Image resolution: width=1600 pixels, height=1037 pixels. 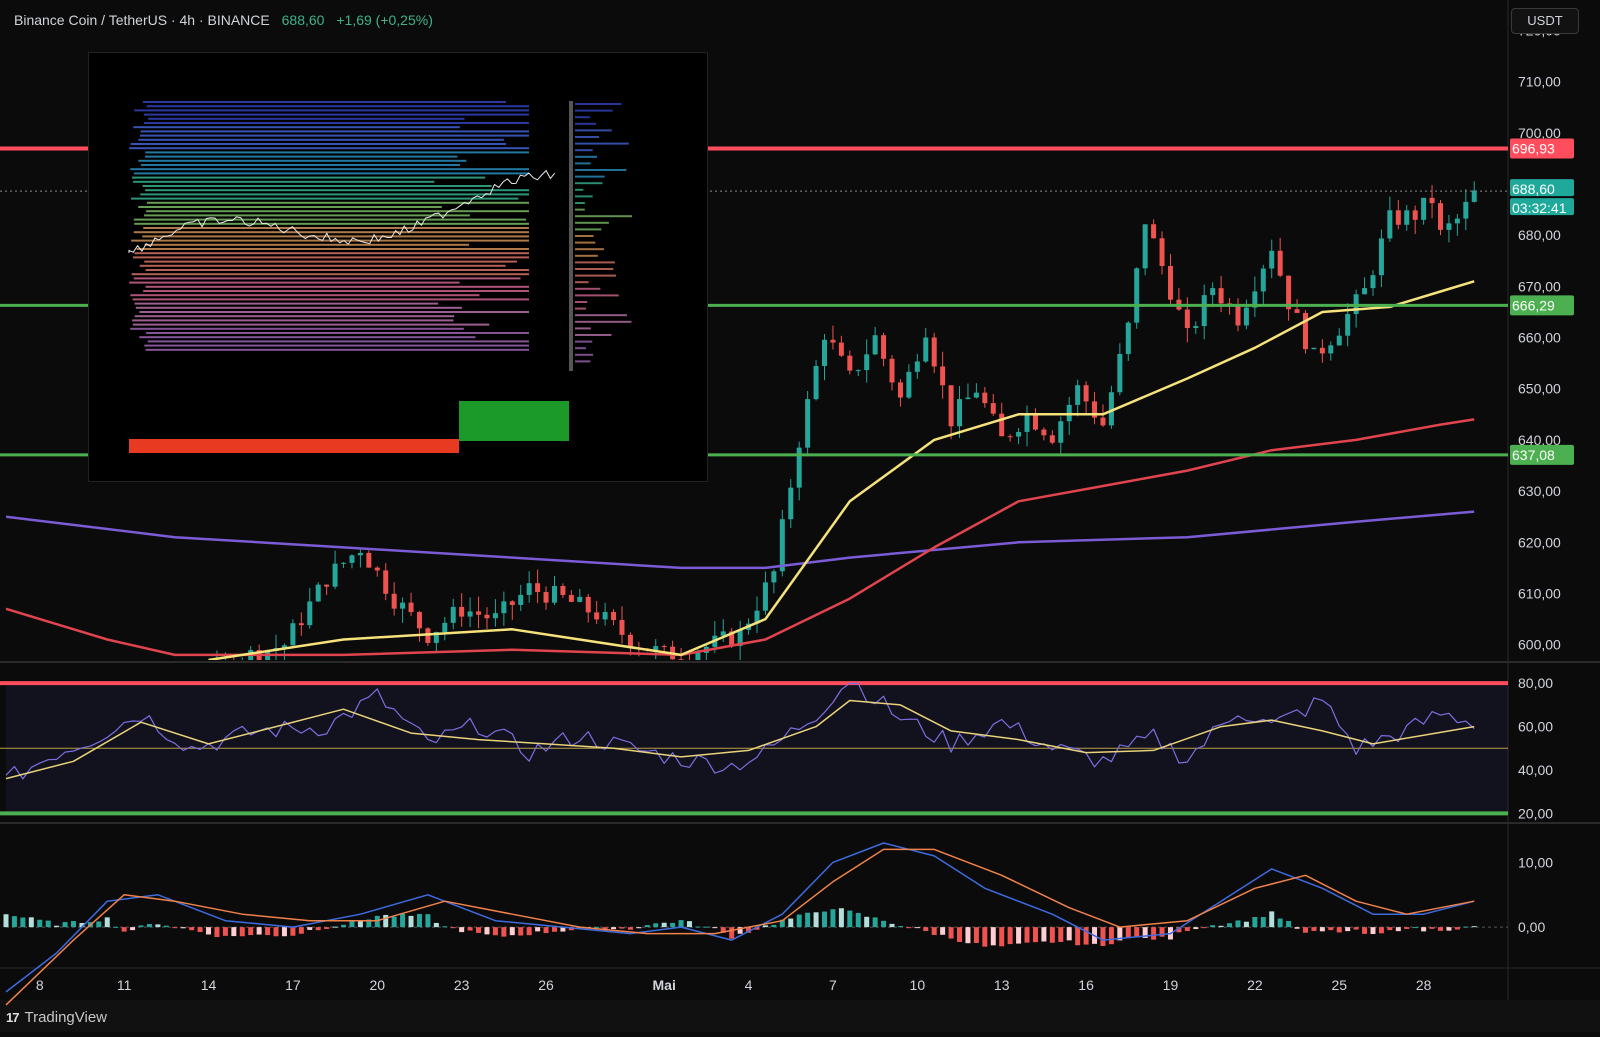 What do you see at coordinates (1545, 21) in the screenshot?
I see `currency-button: USDT` at bounding box center [1545, 21].